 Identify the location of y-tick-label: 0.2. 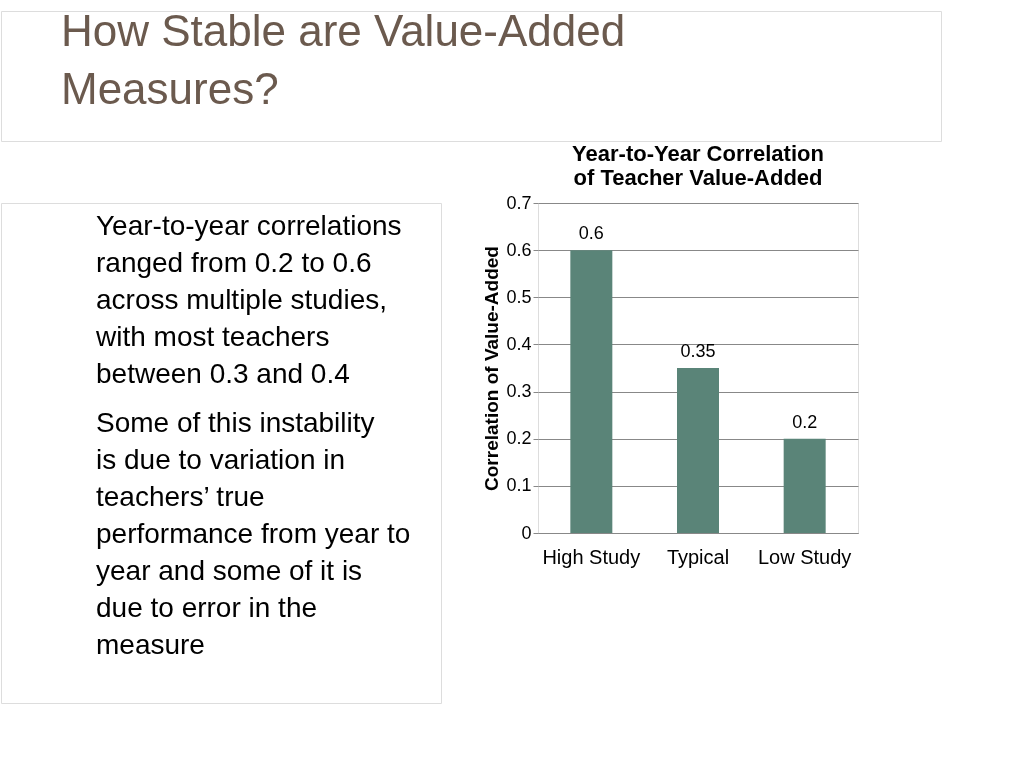
(519, 438).